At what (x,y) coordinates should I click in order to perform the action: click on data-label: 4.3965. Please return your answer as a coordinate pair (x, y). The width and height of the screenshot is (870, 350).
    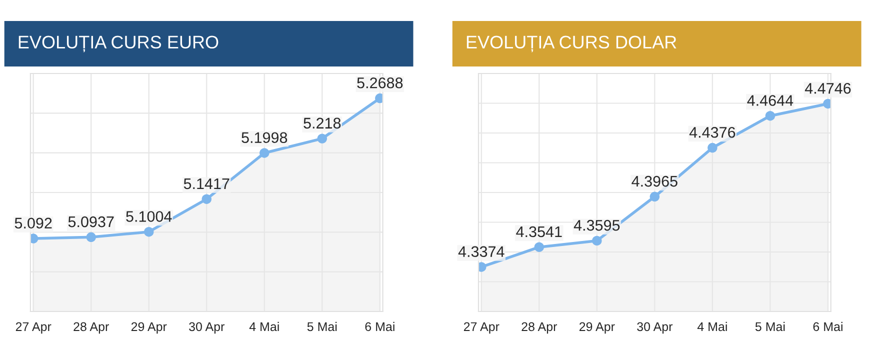
    Looking at the image, I should click on (655, 181).